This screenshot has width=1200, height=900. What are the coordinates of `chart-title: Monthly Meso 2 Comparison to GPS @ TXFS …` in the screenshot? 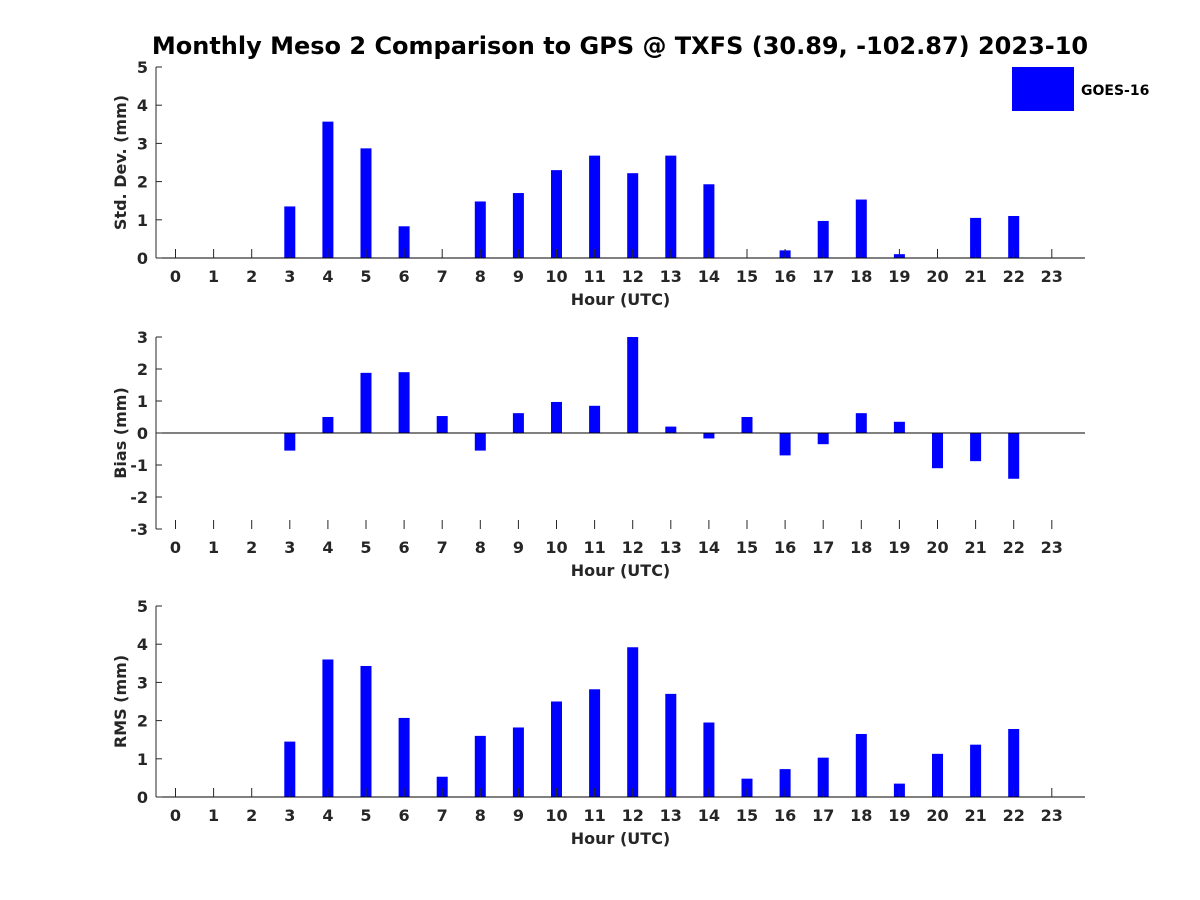 It's located at (620, 46).